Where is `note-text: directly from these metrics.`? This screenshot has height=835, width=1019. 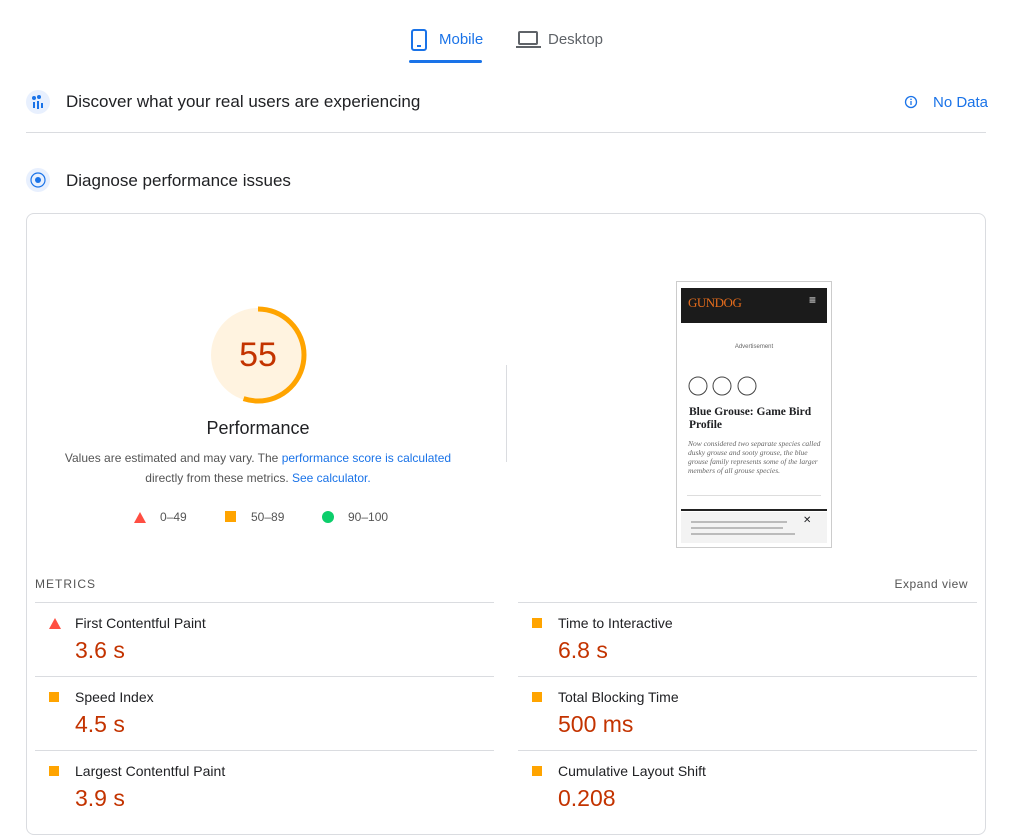 note-text: directly from these metrics. is located at coordinates (217, 478).